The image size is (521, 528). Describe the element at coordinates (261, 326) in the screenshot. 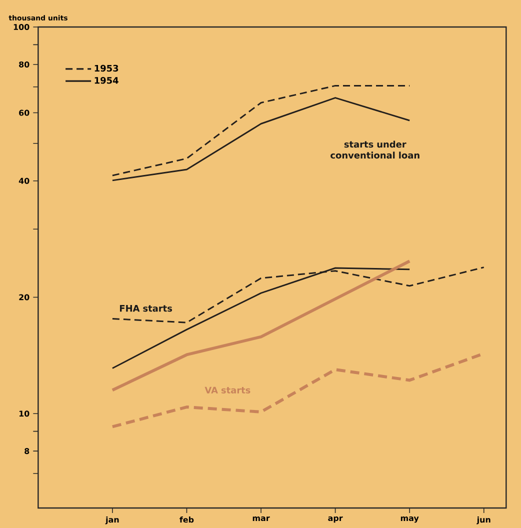

I see `line-series` at that location.